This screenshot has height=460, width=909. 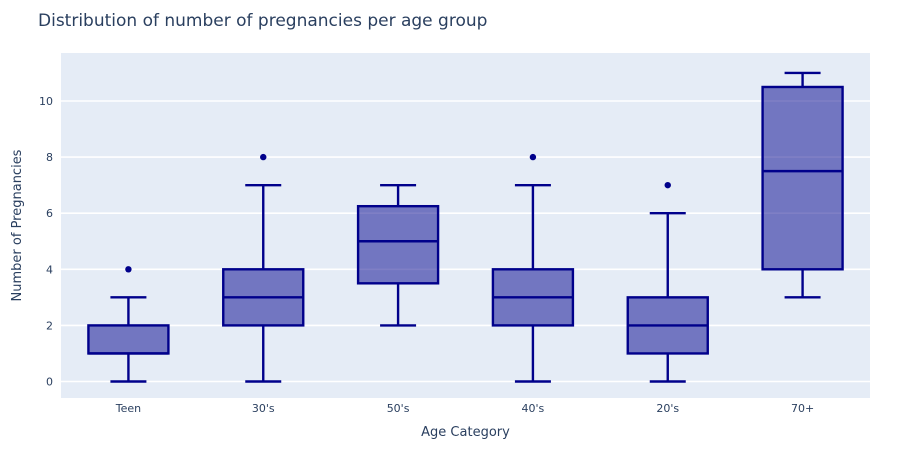 What do you see at coordinates (465, 432) in the screenshot?
I see `x-axis-title: Age Category` at bounding box center [465, 432].